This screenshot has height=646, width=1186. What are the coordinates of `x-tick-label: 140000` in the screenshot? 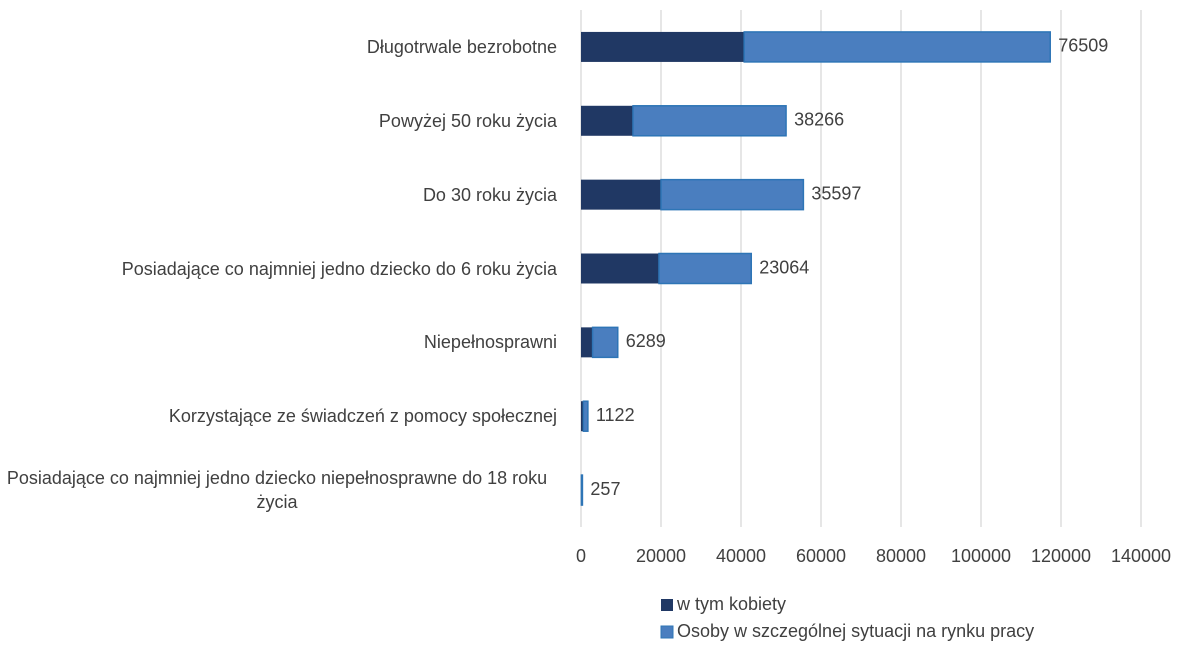 It's located at (1141, 556).